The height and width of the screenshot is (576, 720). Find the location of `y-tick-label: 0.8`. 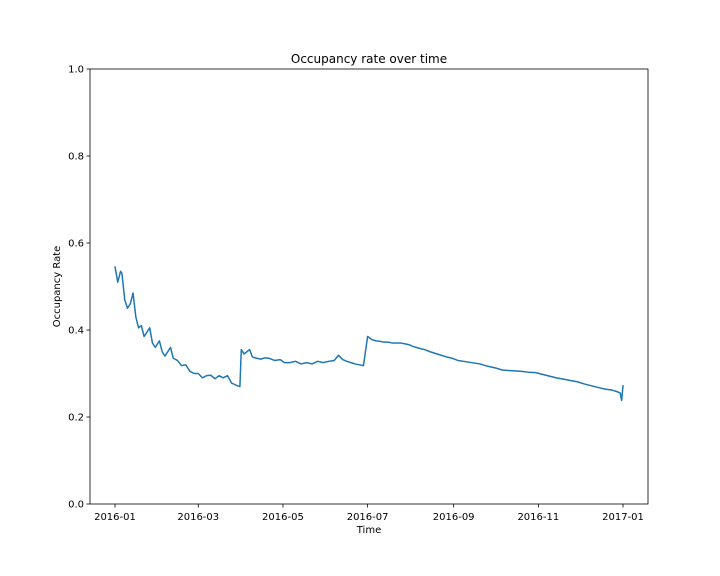

y-tick-label: 0.8 is located at coordinates (76, 157).